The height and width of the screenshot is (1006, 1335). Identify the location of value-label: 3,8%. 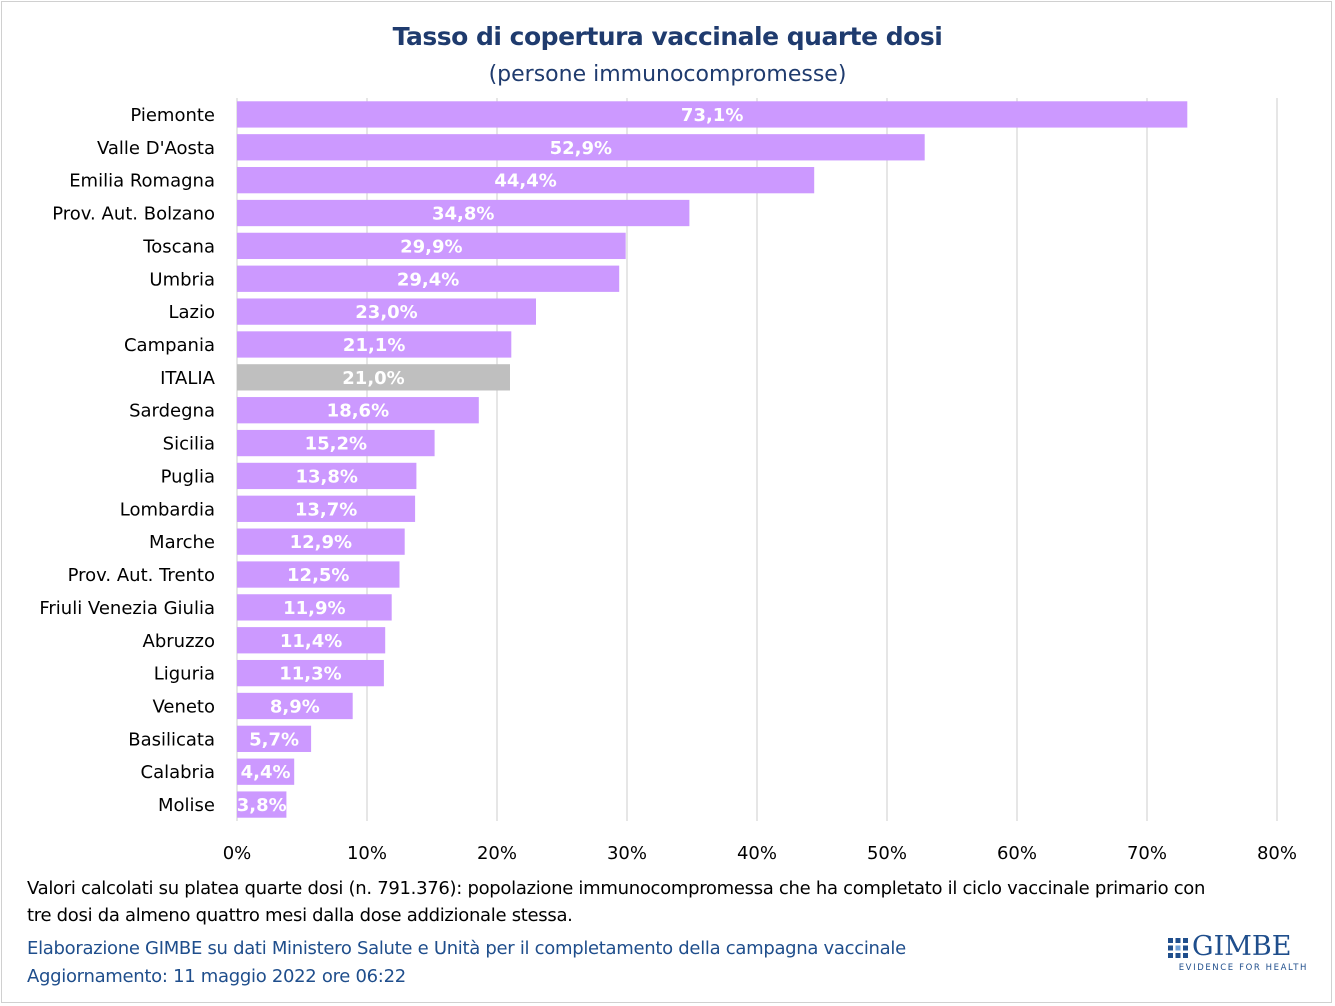
(262, 805).